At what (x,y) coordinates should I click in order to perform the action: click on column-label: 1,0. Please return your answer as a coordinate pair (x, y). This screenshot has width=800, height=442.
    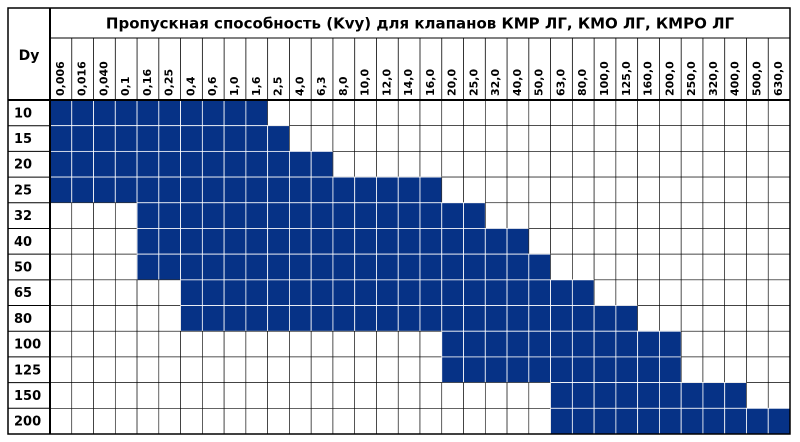
    Looking at the image, I should click on (234, 86).